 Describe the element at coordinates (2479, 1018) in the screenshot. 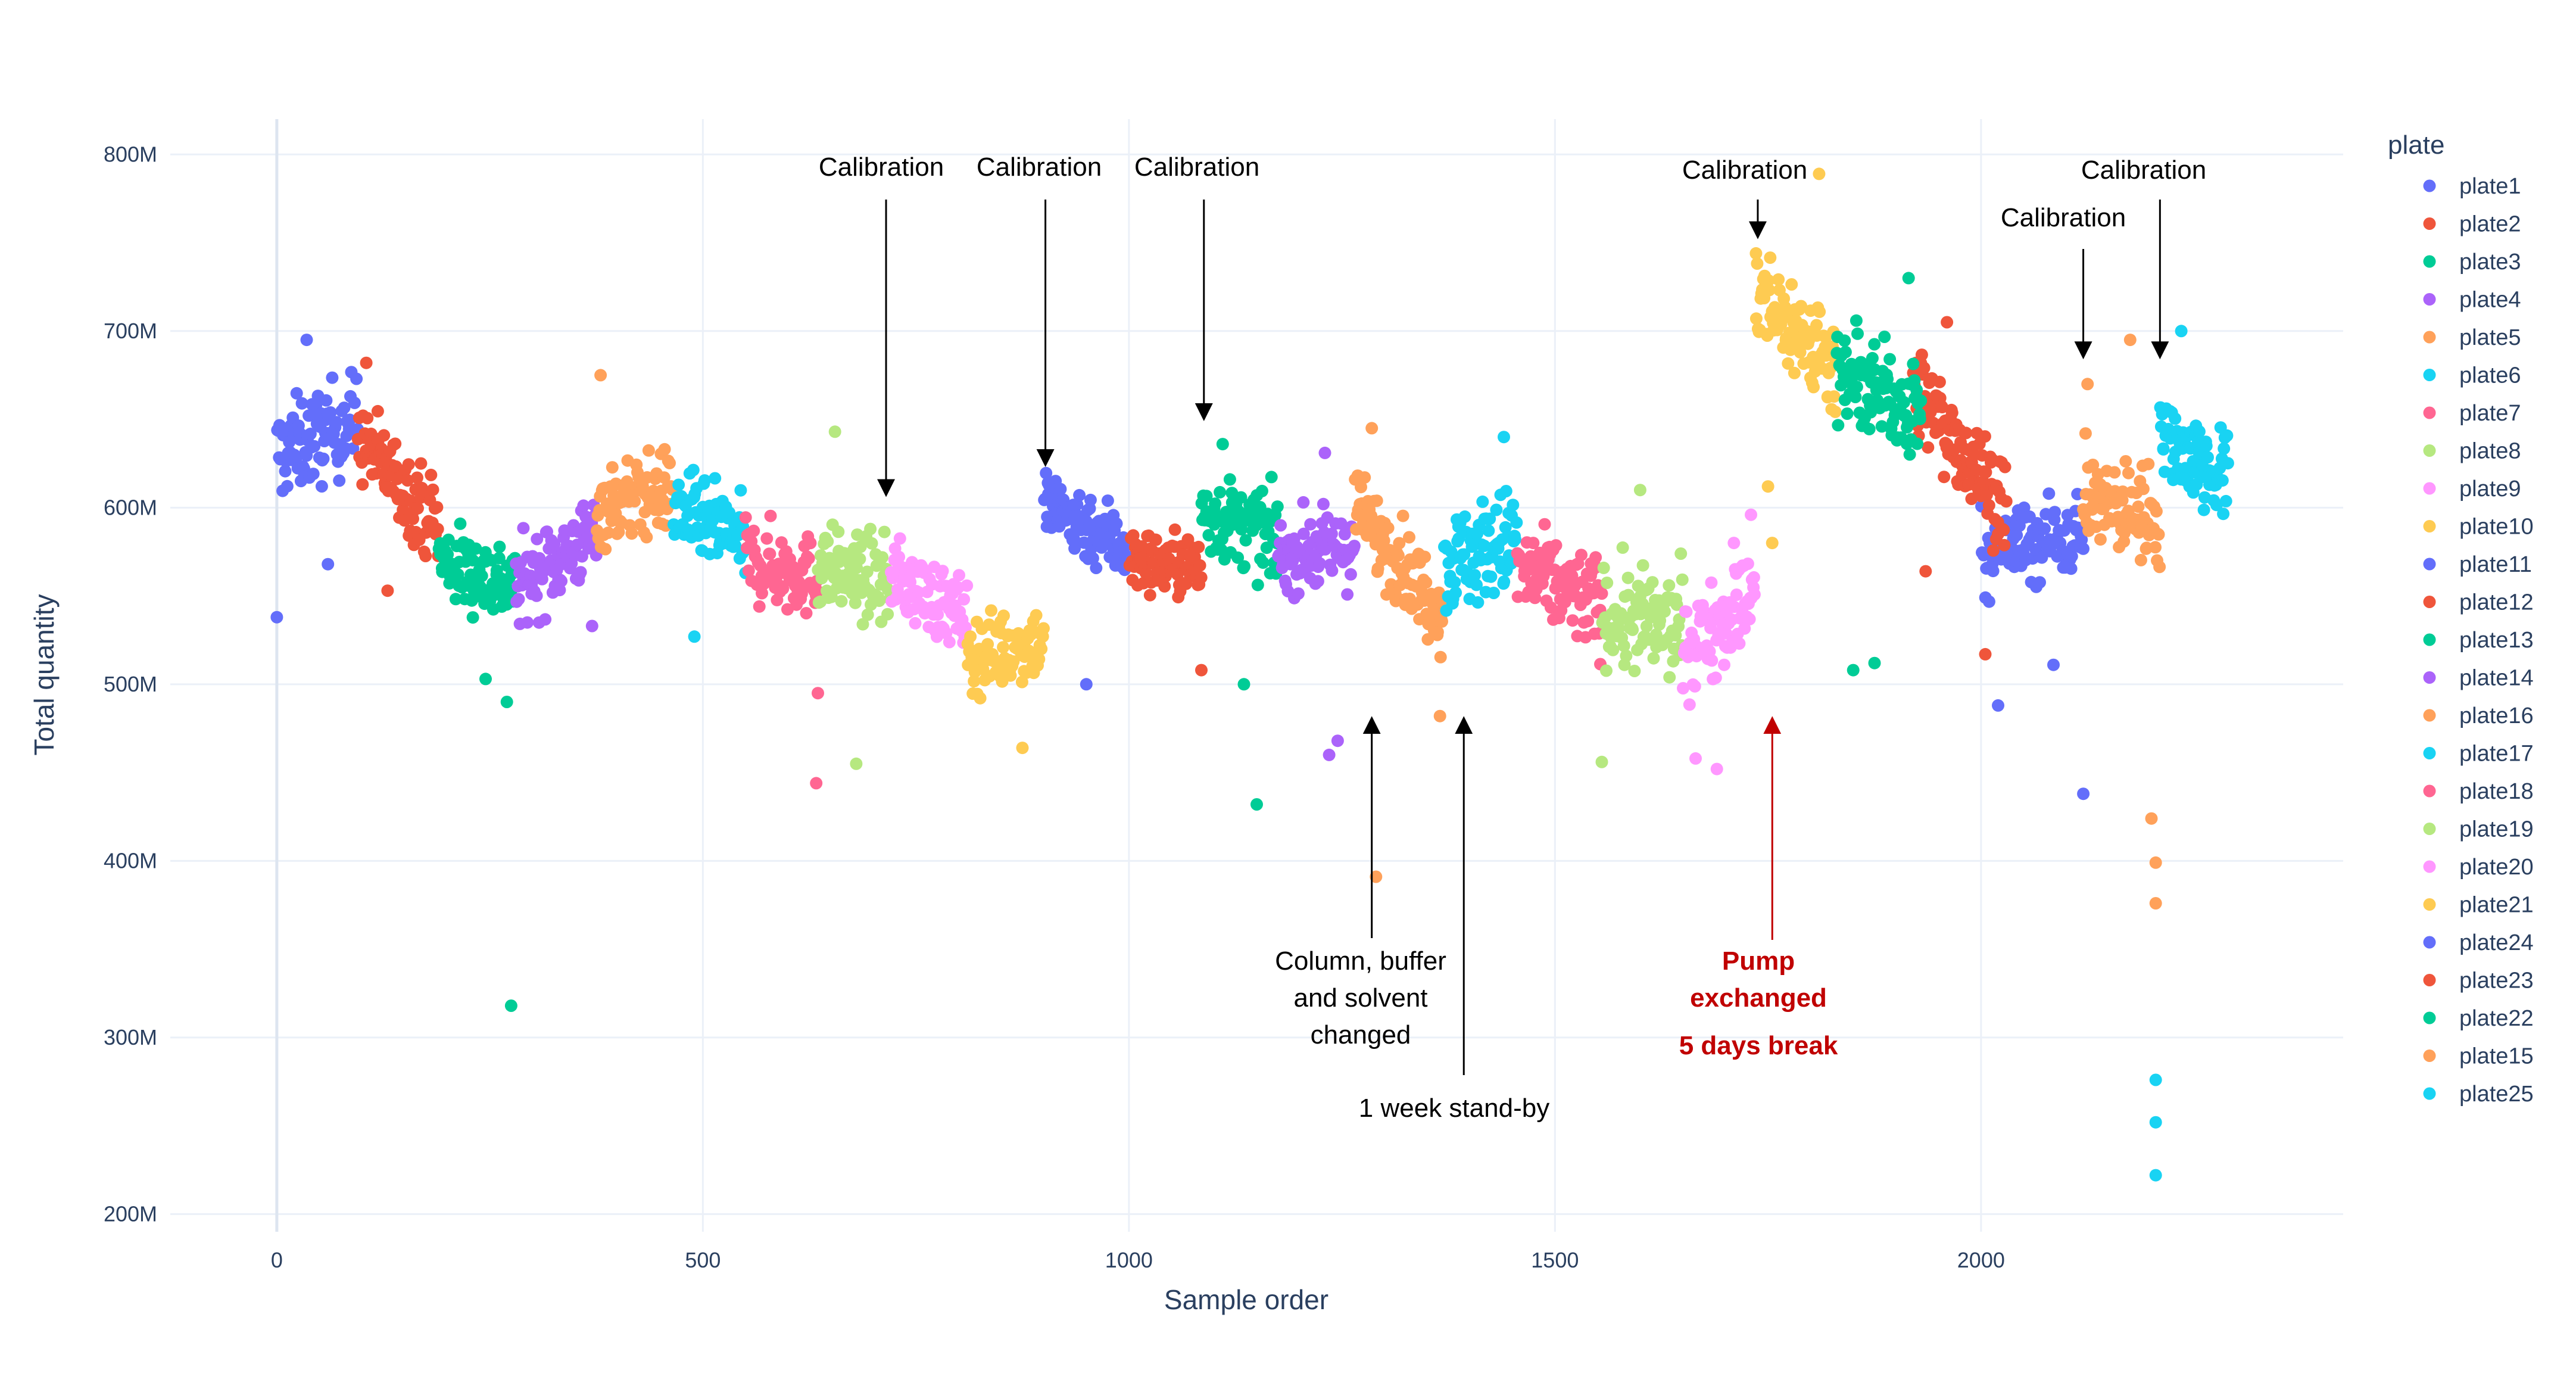

I see `legend-item-plate22: plate22` at that location.